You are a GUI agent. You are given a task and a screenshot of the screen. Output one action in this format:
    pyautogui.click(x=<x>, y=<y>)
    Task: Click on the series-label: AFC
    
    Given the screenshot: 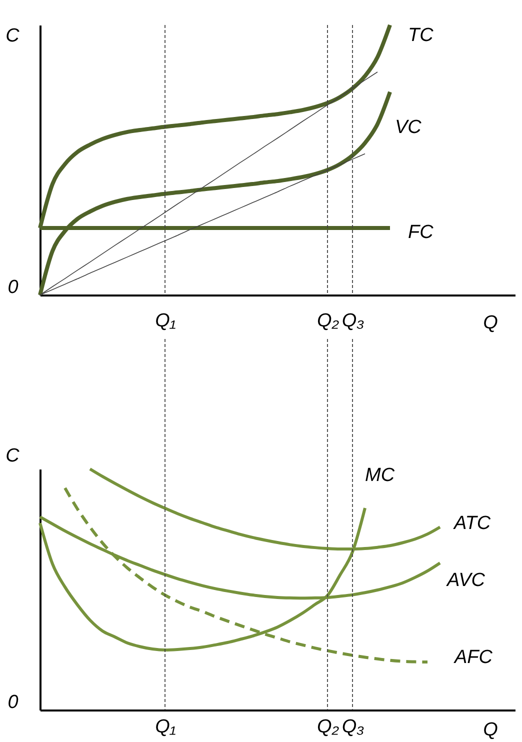 What is the action you would take?
    pyautogui.click(x=473, y=657)
    